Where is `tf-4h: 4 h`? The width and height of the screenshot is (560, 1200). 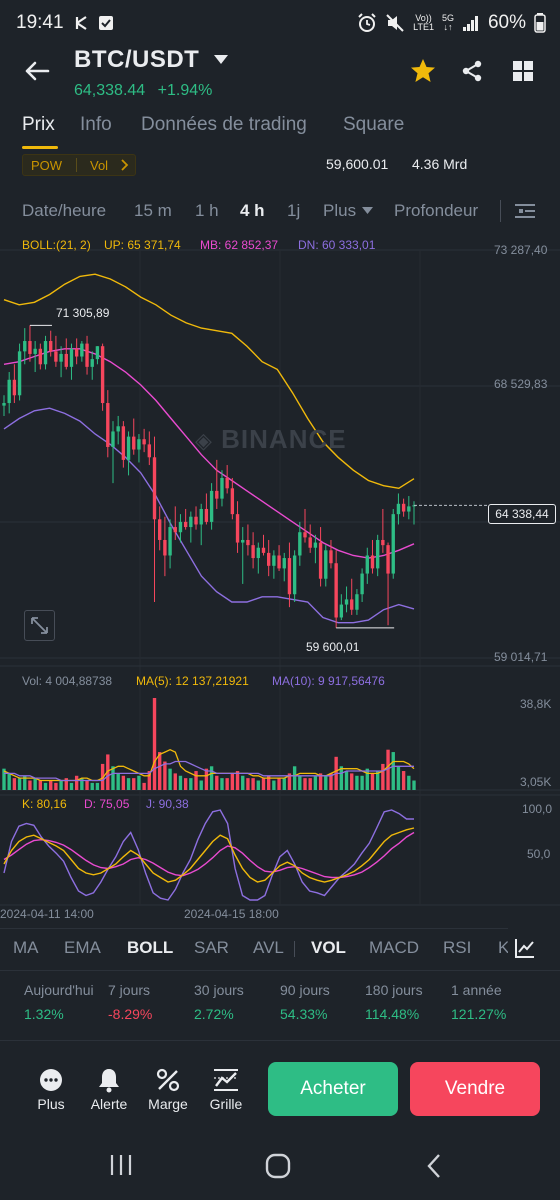
tf-4h: 4 h is located at coordinates (252, 210).